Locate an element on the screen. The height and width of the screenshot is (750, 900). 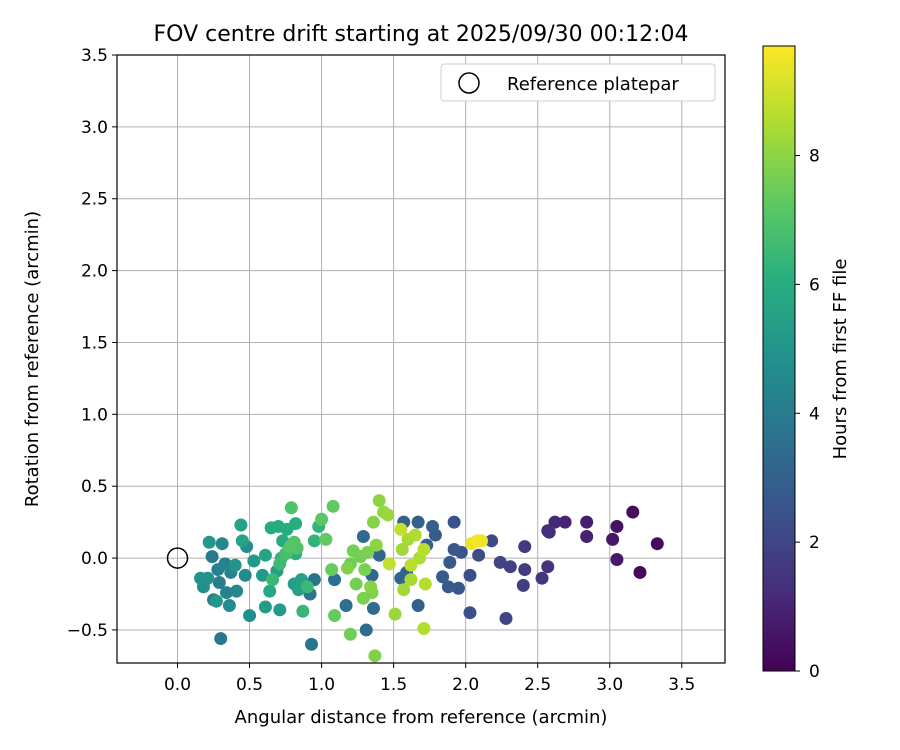
x-tick-label: 0.0 is located at coordinates (177, 685).